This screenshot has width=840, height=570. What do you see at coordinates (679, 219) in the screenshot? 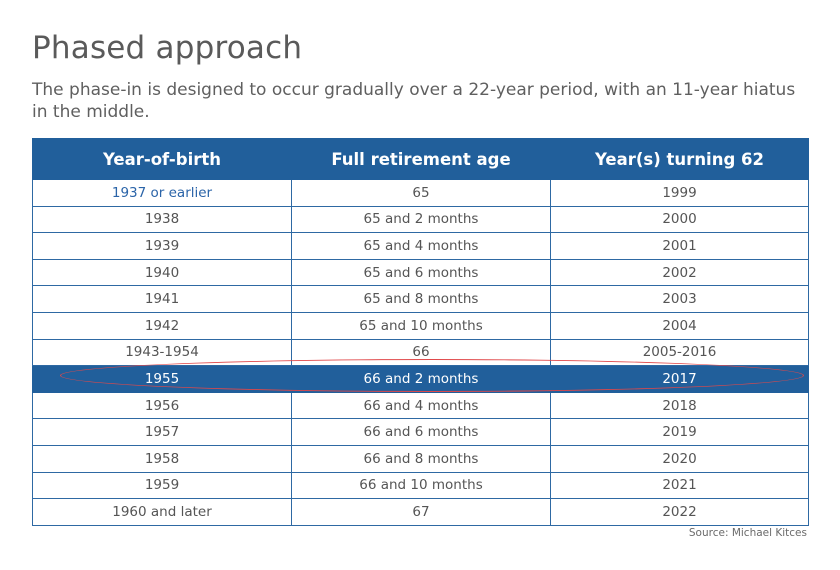
I see `cell-years-turning-62: 2000` at bounding box center [679, 219].